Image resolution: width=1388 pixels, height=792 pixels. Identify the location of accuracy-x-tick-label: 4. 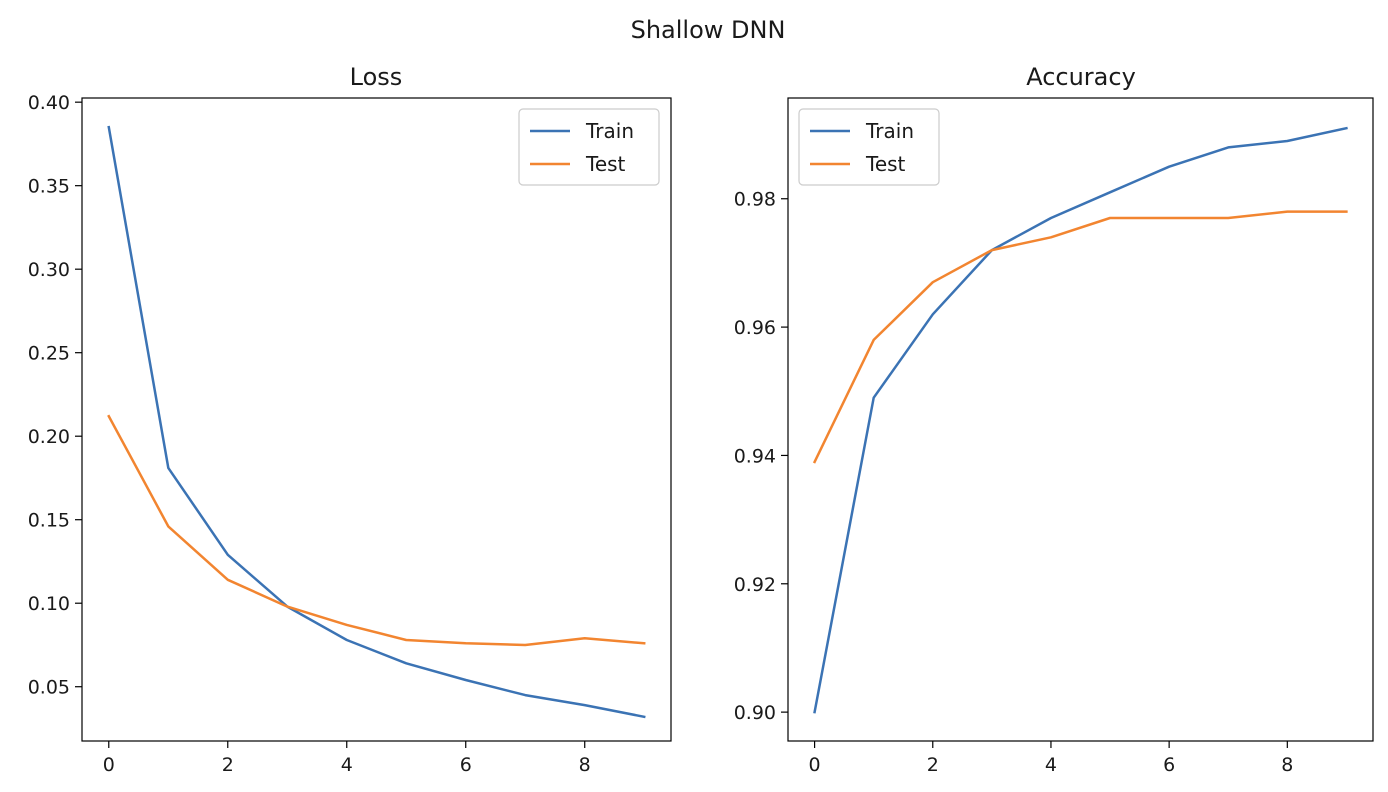
(1051, 765).